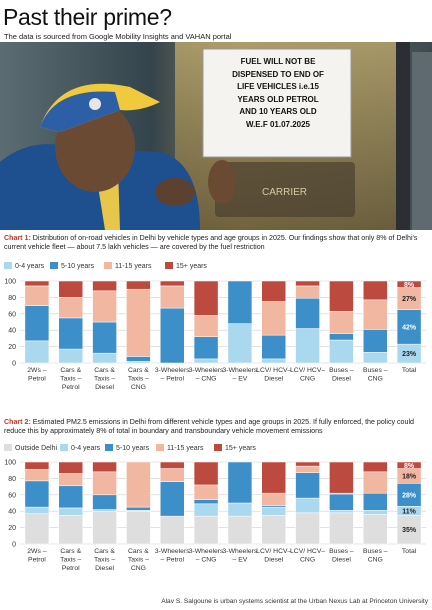 The width and height of the screenshot is (432, 610). What do you see at coordinates (409, 466) in the screenshot?
I see `data-label: 8%` at bounding box center [409, 466].